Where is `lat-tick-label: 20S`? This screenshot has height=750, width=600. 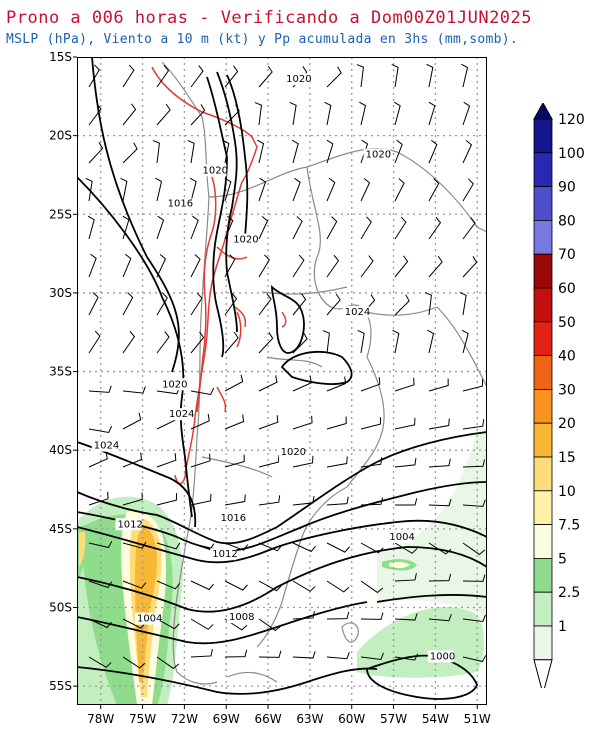
lat-tick-label: 20S is located at coordinates (60, 136).